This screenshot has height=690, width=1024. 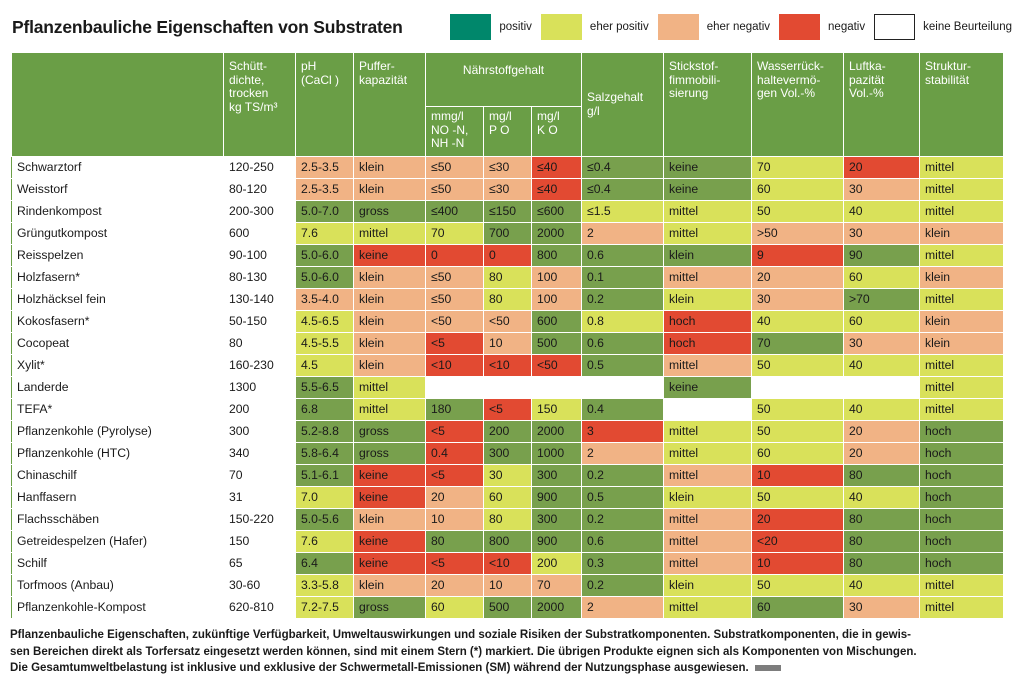 I want to click on table-cell: 70, so click(x=454, y=233).